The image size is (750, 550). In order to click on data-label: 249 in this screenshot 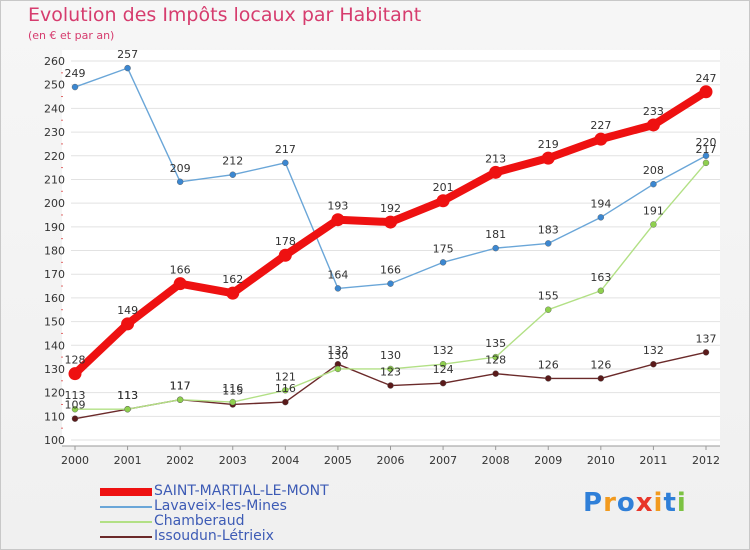, I will do `click(75, 73)`.